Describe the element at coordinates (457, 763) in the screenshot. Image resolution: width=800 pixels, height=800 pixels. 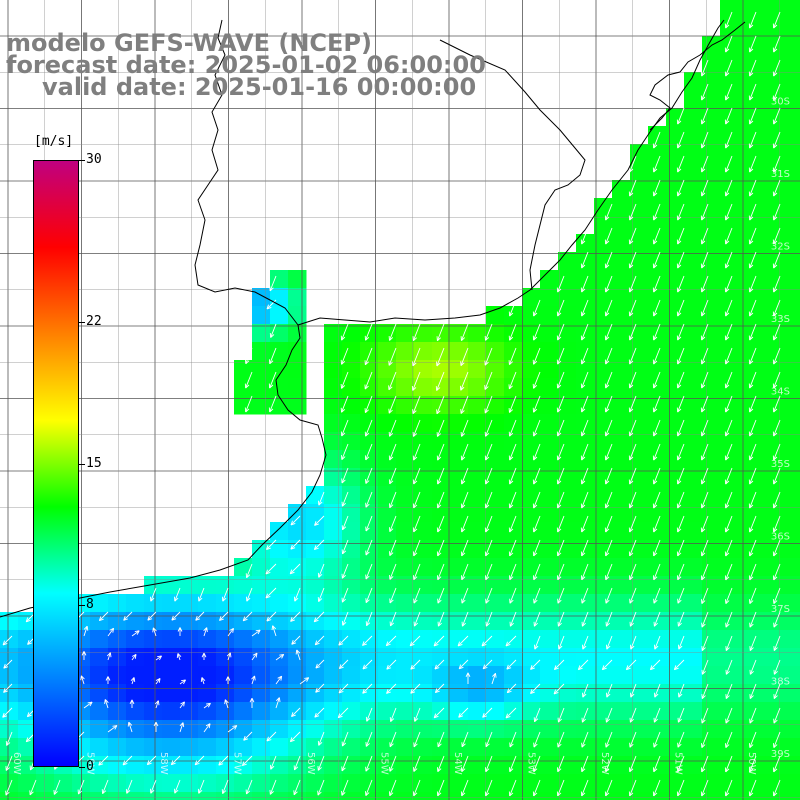
I see `longitude-label: 54W` at that location.